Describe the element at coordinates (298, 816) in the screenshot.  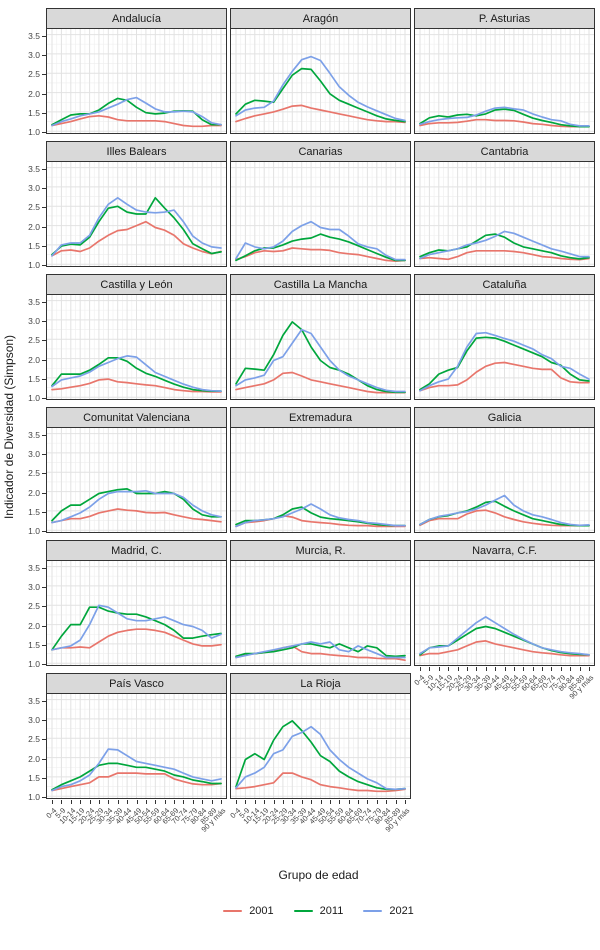
I see `x-tick-label: 35-39` at that location.